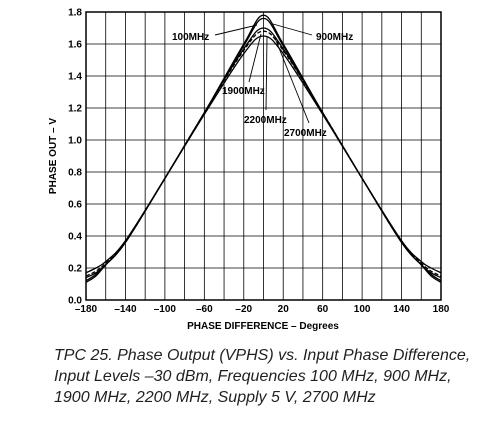 The width and height of the screenshot is (500, 430). I want to click on annotation-leader-2700mhz, so click(292, 80).